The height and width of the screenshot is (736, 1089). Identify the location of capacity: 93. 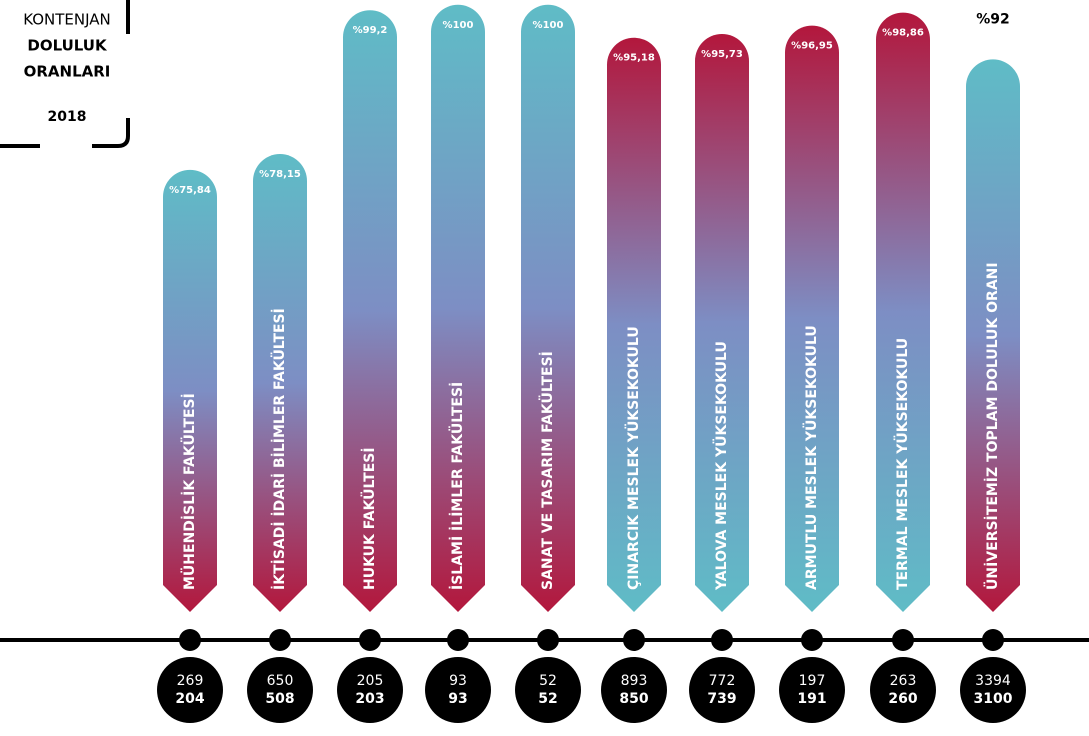
(458, 681).